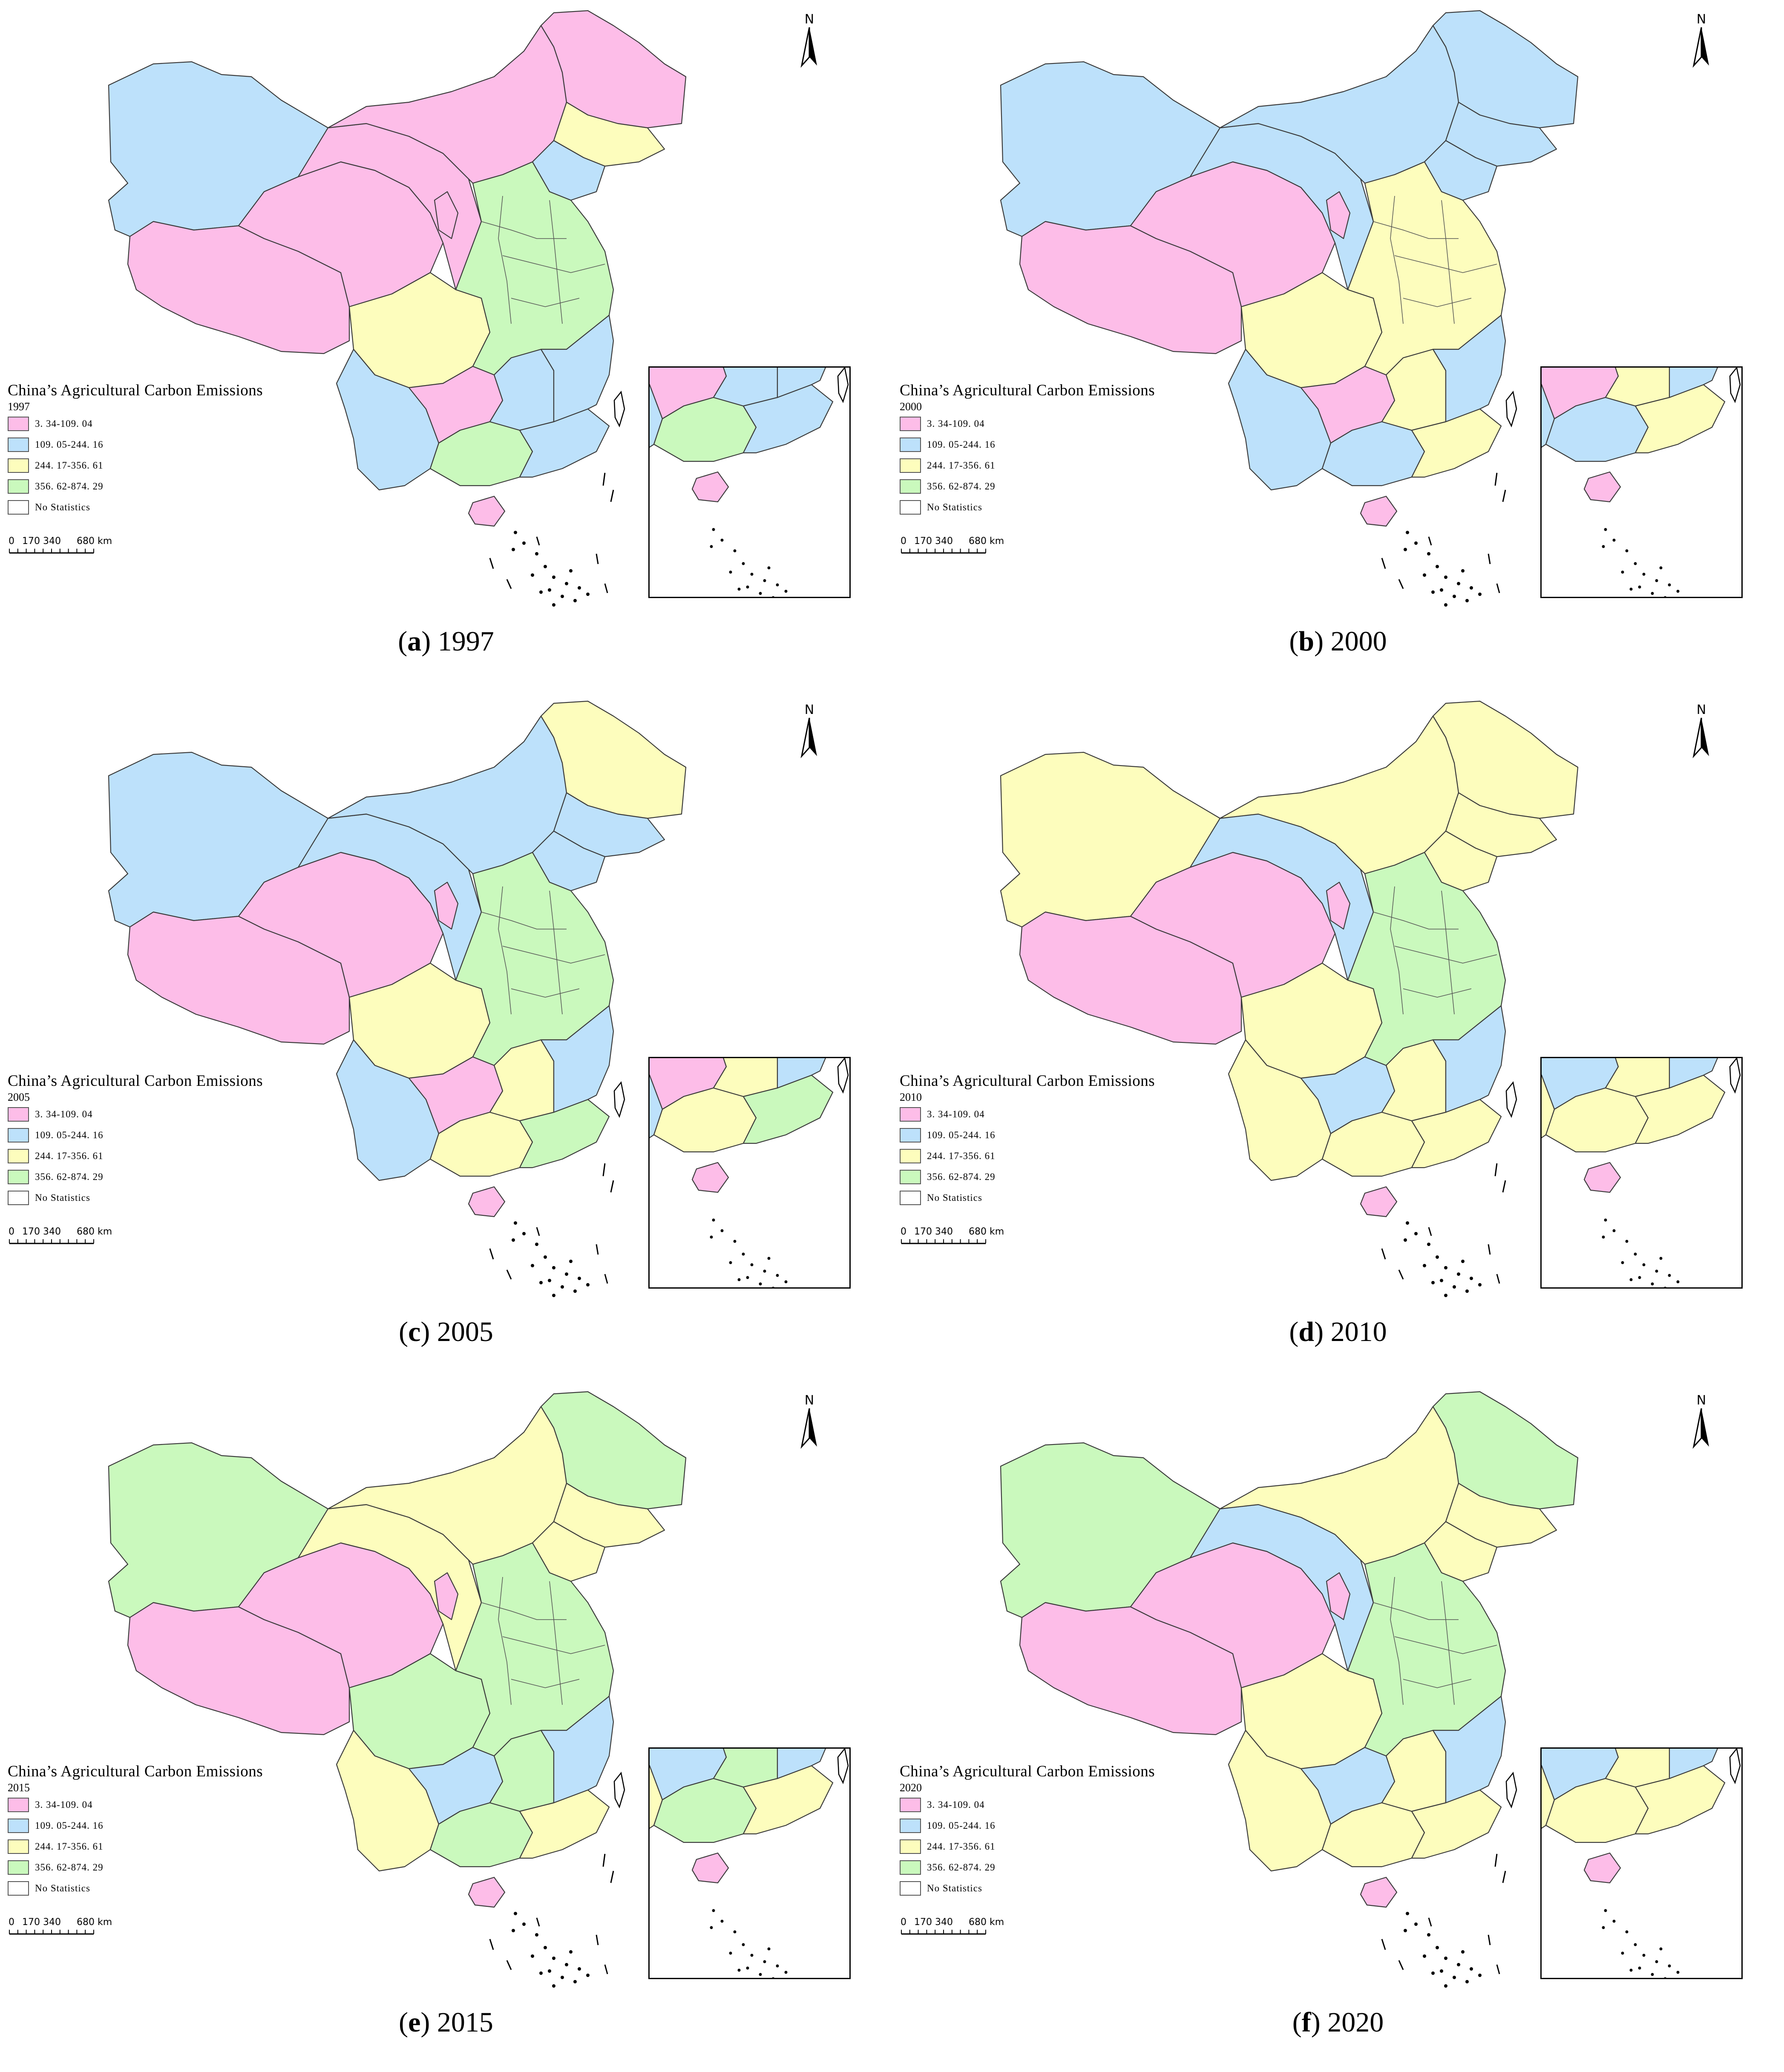 The height and width of the screenshot is (2072, 1784). What do you see at coordinates (135, 1867) in the screenshot?
I see `legend-item: 356. 62-874. 29` at bounding box center [135, 1867].